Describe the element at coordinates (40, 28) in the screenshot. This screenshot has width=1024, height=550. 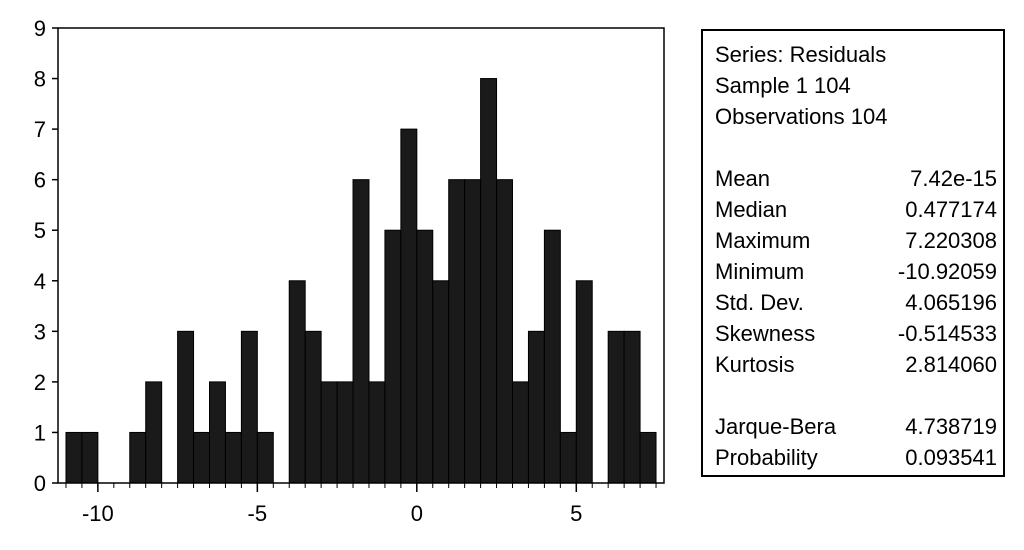
I see `y-tick-label: 9` at that location.